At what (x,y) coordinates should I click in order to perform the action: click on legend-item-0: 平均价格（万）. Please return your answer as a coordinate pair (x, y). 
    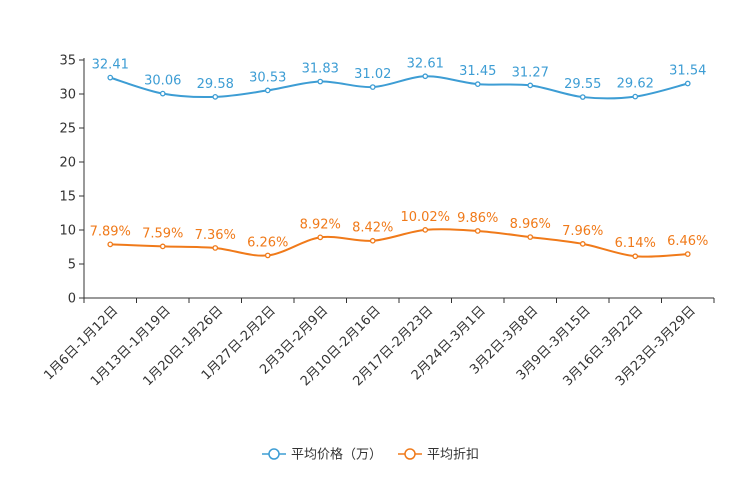
    Looking at the image, I should click on (322, 455).